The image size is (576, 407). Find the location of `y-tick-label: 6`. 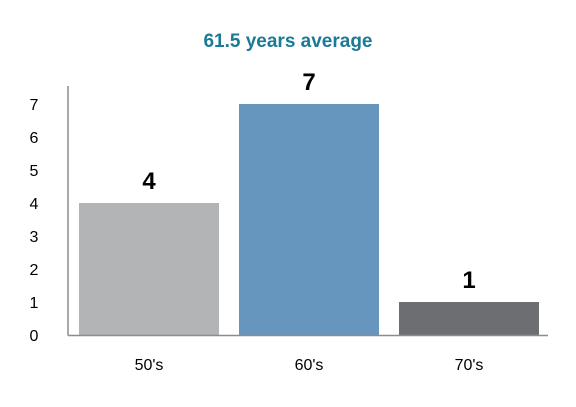

y-tick-label: 6 is located at coordinates (34, 138).